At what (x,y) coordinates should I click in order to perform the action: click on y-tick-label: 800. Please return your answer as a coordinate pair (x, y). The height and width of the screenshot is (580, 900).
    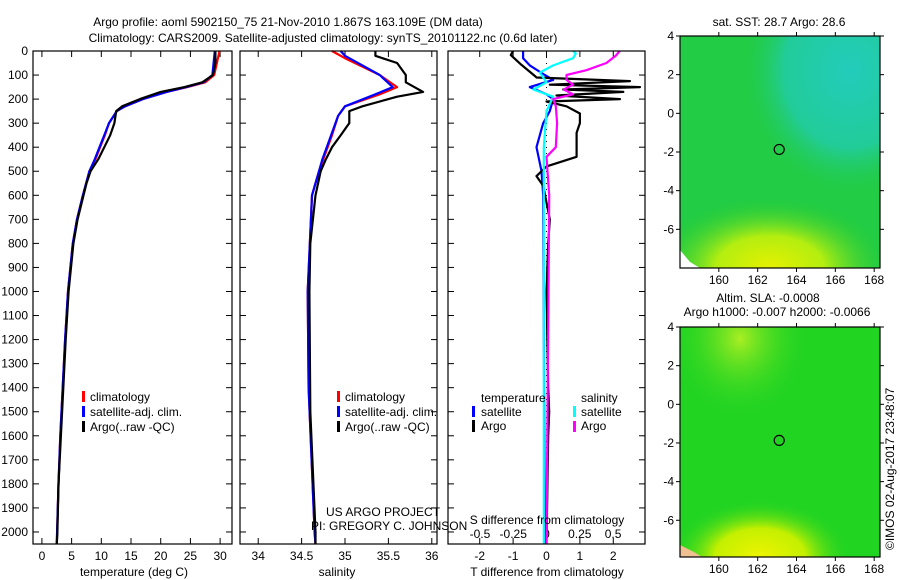
    Looking at the image, I should click on (18, 243).